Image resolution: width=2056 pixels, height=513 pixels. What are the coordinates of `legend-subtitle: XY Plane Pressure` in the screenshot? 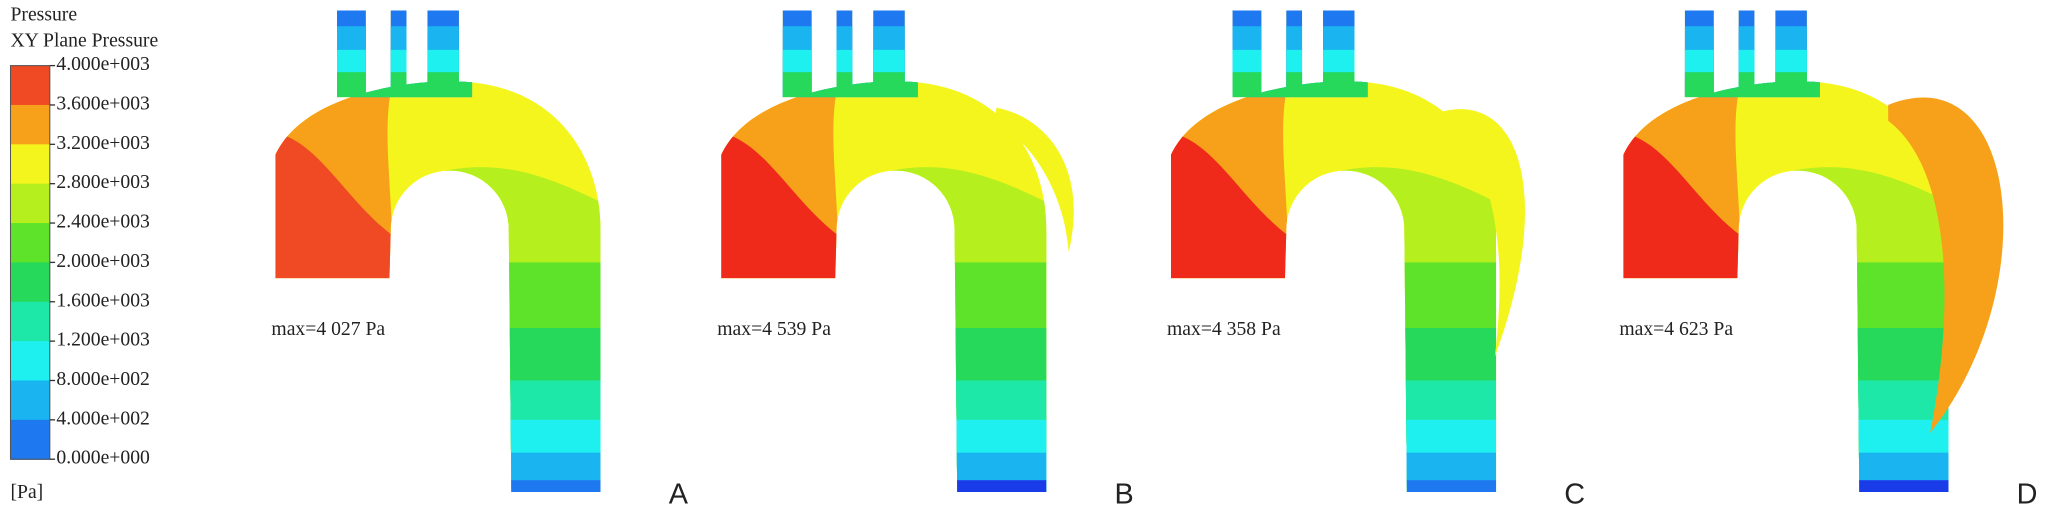 It's located at (84, 40).